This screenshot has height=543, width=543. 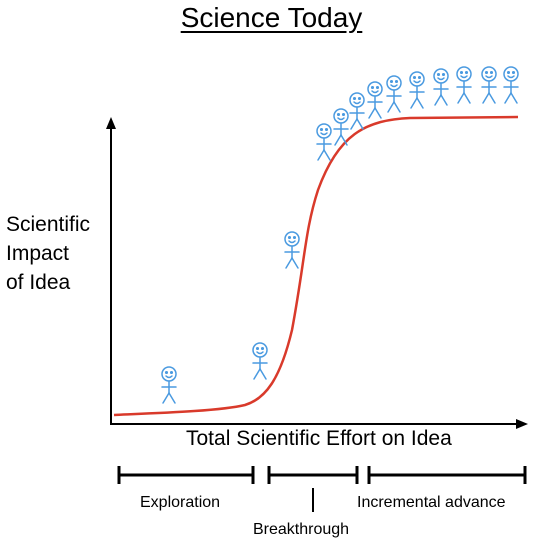 What do you see at coordinates (271, 17) in the screenshot?
I see `diagram-title: Science Today` at bounding box center [271, 17].